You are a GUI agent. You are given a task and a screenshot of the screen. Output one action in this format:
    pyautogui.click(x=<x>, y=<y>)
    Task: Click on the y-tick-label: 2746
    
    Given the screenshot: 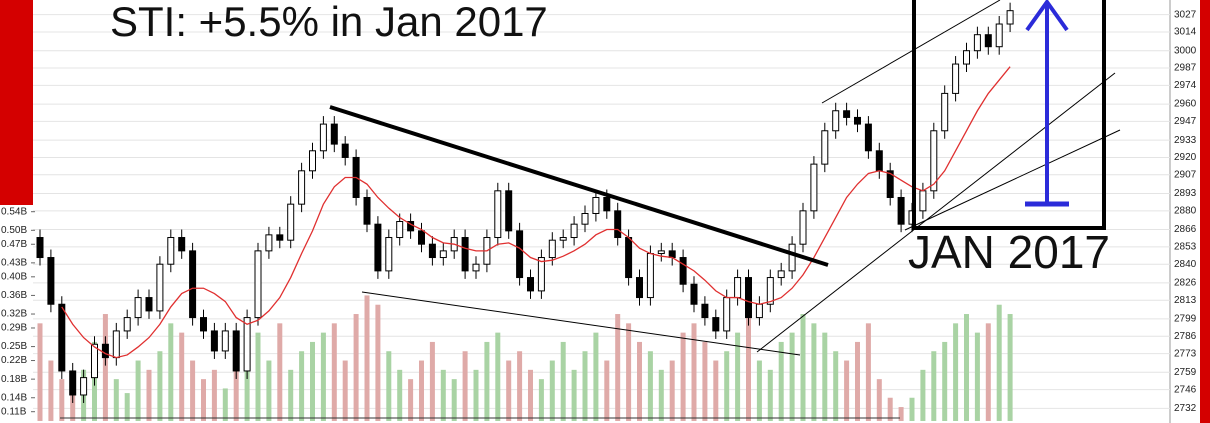 What is the action you would take?
    pyautogui.click(x=1185, y=389)
    